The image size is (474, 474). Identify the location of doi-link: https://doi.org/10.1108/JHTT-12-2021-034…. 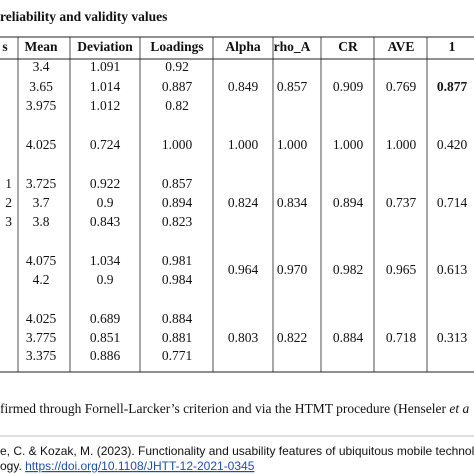
(140, 466).